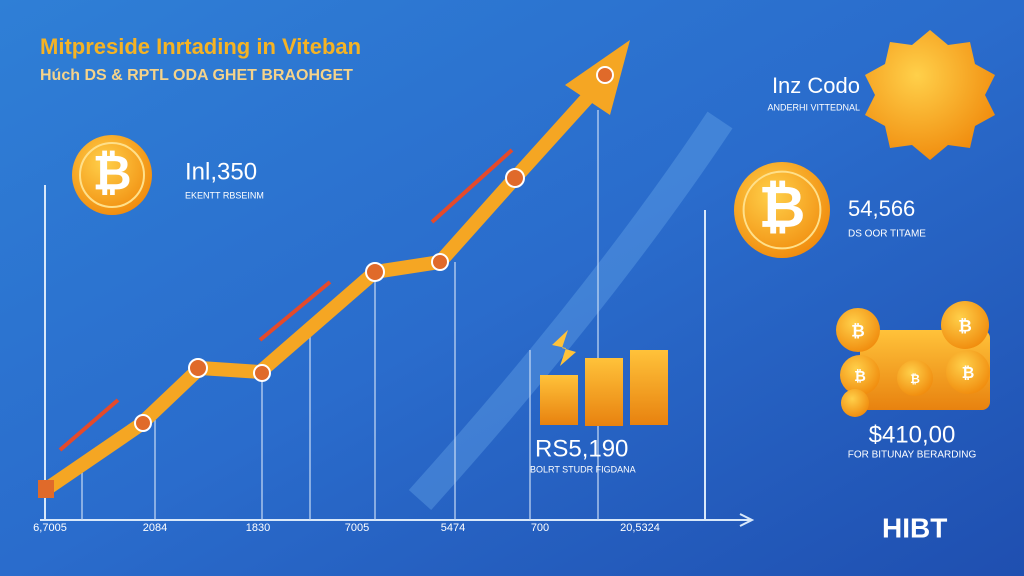 The width and height of the screenshot is (1024, 576). I want to click on axis-label: 20,5324, so click(640, 528).